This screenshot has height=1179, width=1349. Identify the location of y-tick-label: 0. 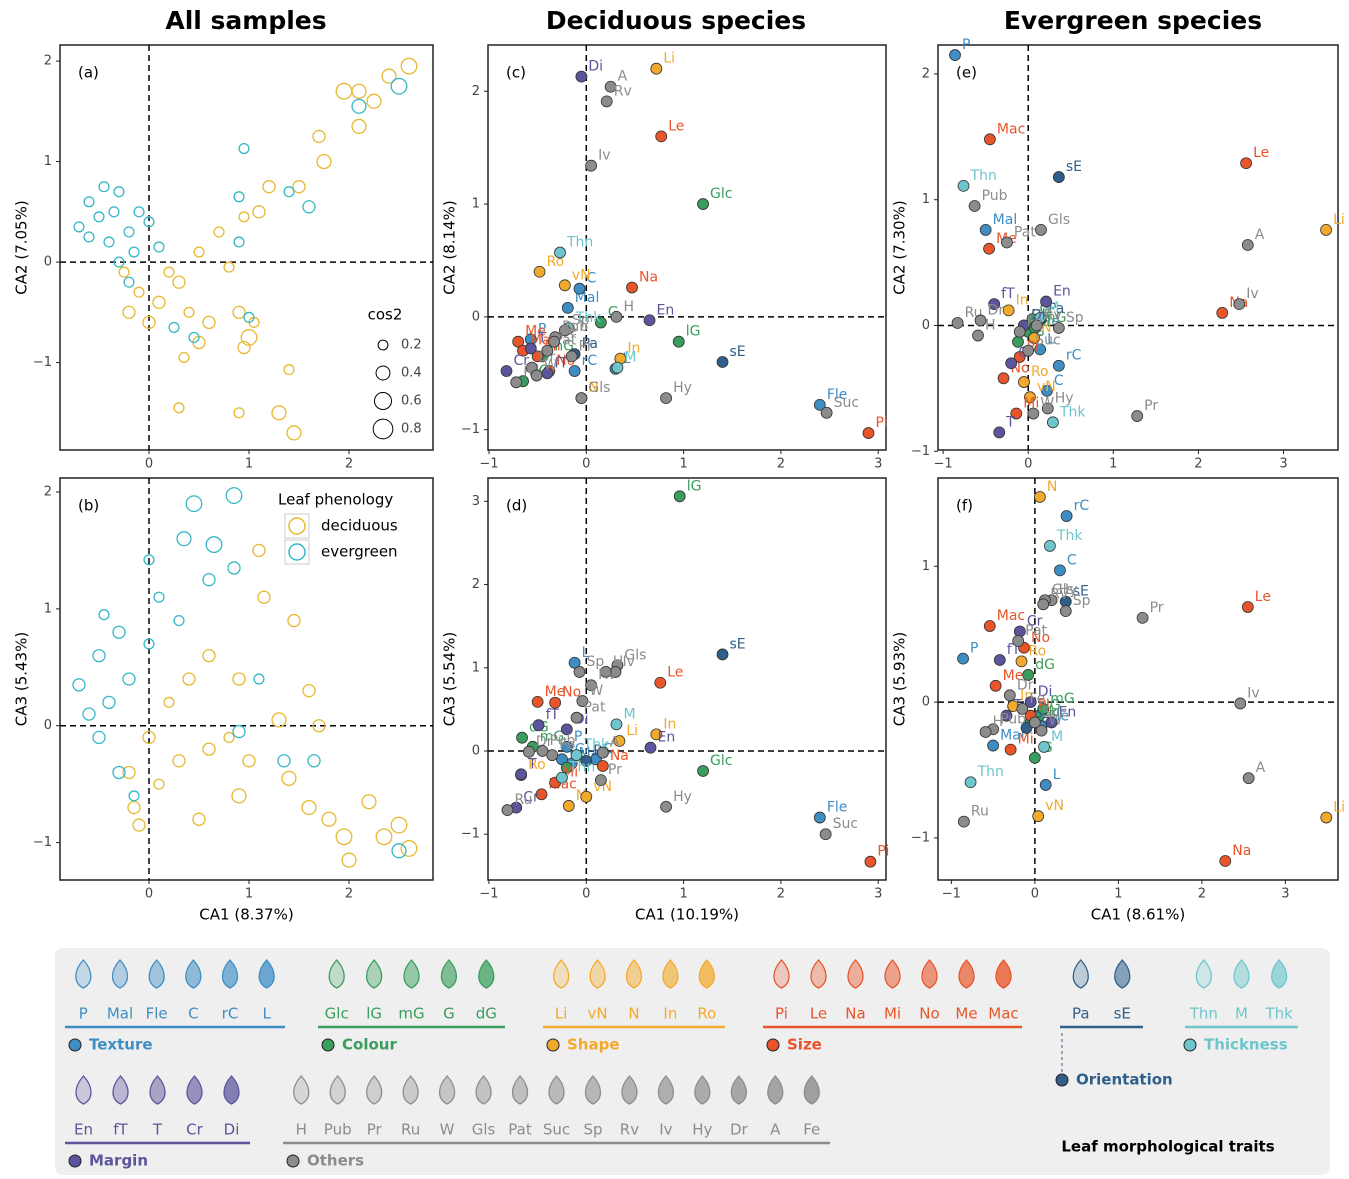
(926, 702).